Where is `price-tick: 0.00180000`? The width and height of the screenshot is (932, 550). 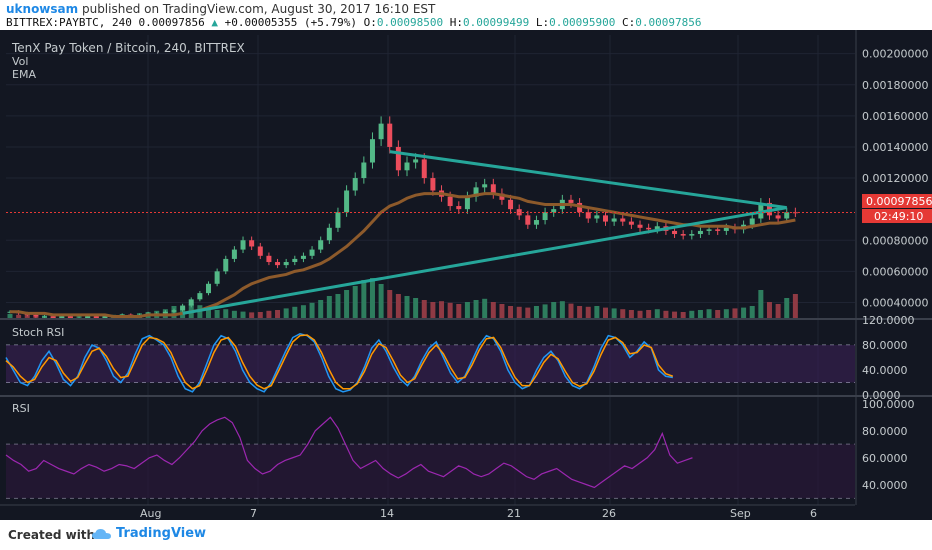
price-tick: 0.00180000 is located at coordinates (895, 85).